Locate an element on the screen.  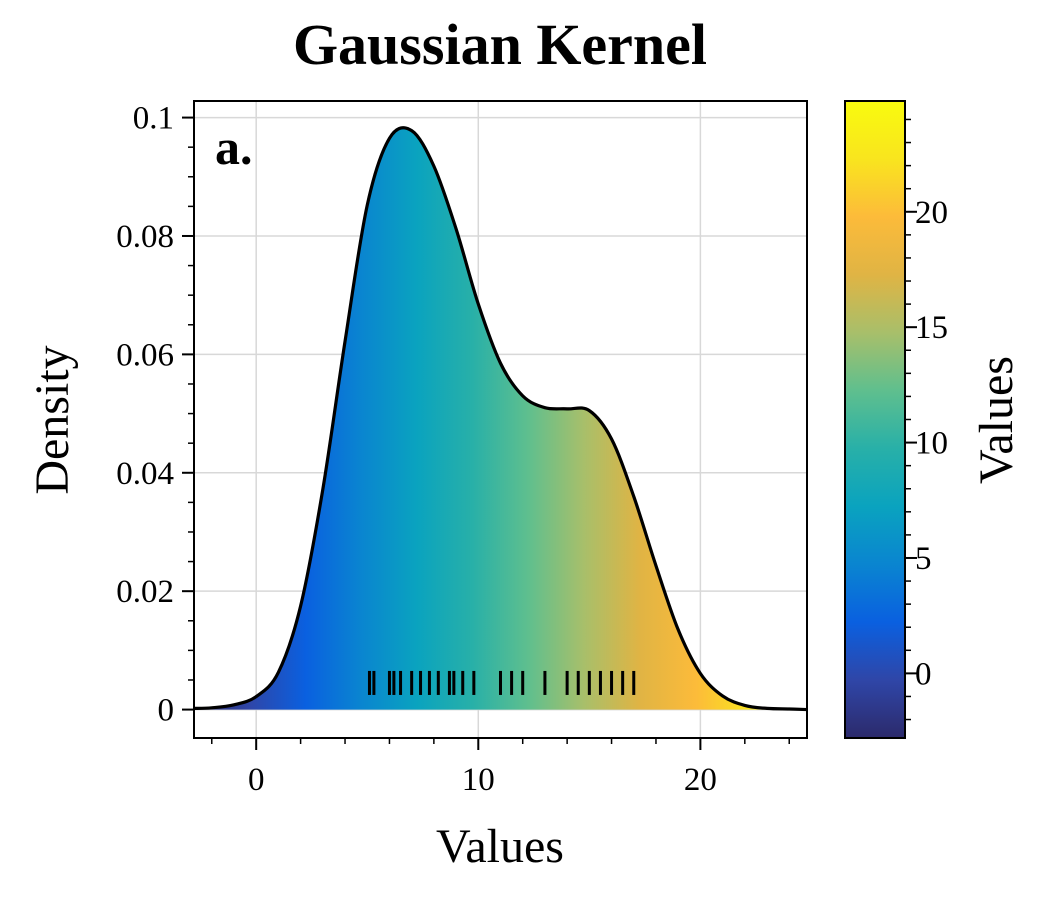
colorbar-tick-label: 10 is located at coordinates (931, 444).